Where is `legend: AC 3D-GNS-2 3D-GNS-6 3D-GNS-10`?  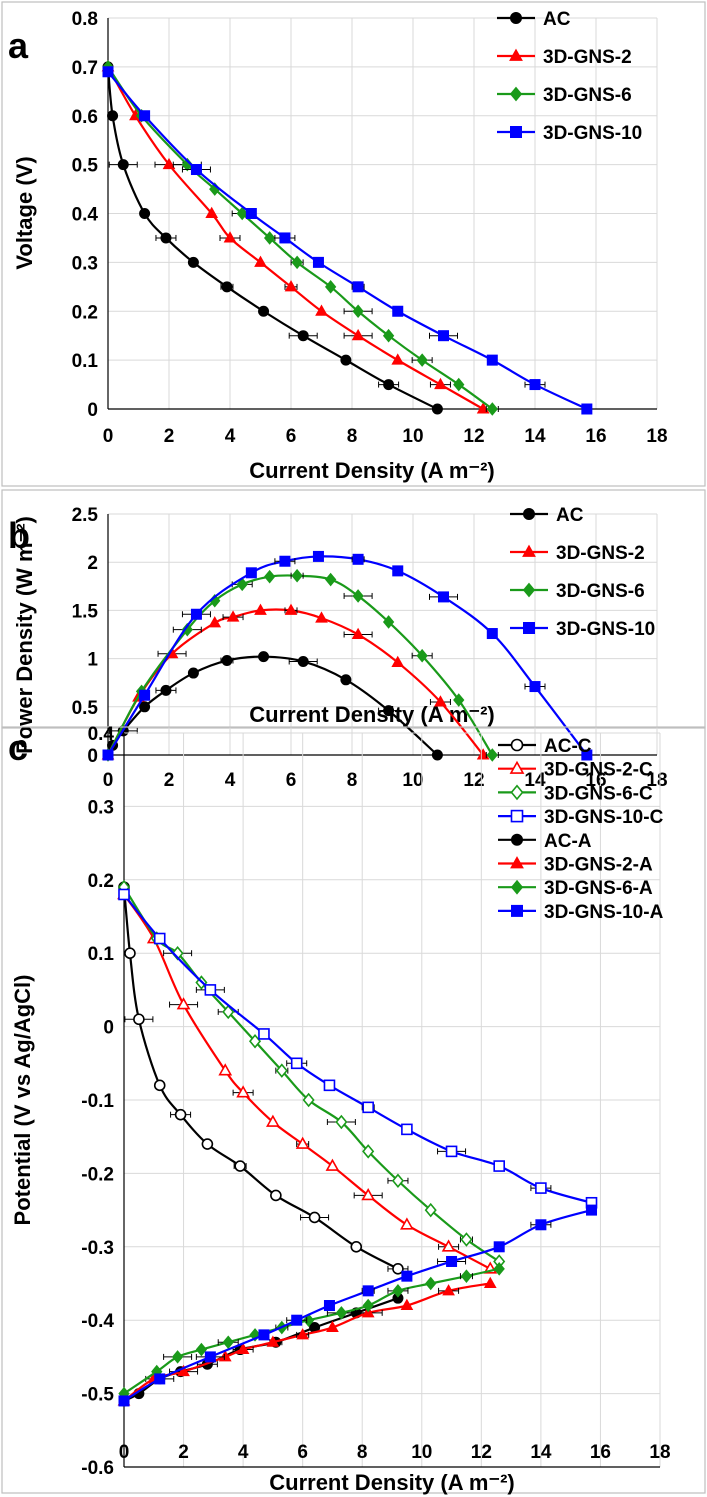 legend: AC 3D-GNS-2 3D-GNS-6 3D-GNS-10 is located at coordinates (569, 76).